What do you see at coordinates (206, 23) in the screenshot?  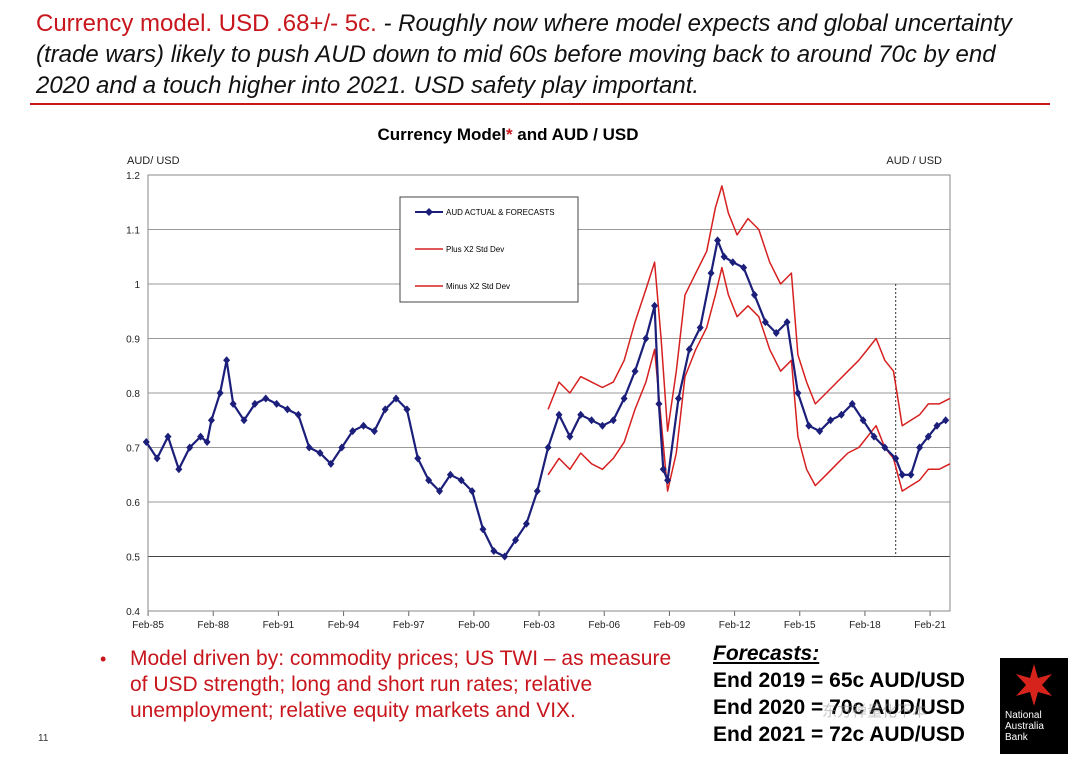 I see `headline-highlight: Currency model. USD .68+/- 5c.` at bounding box center [206, 23].